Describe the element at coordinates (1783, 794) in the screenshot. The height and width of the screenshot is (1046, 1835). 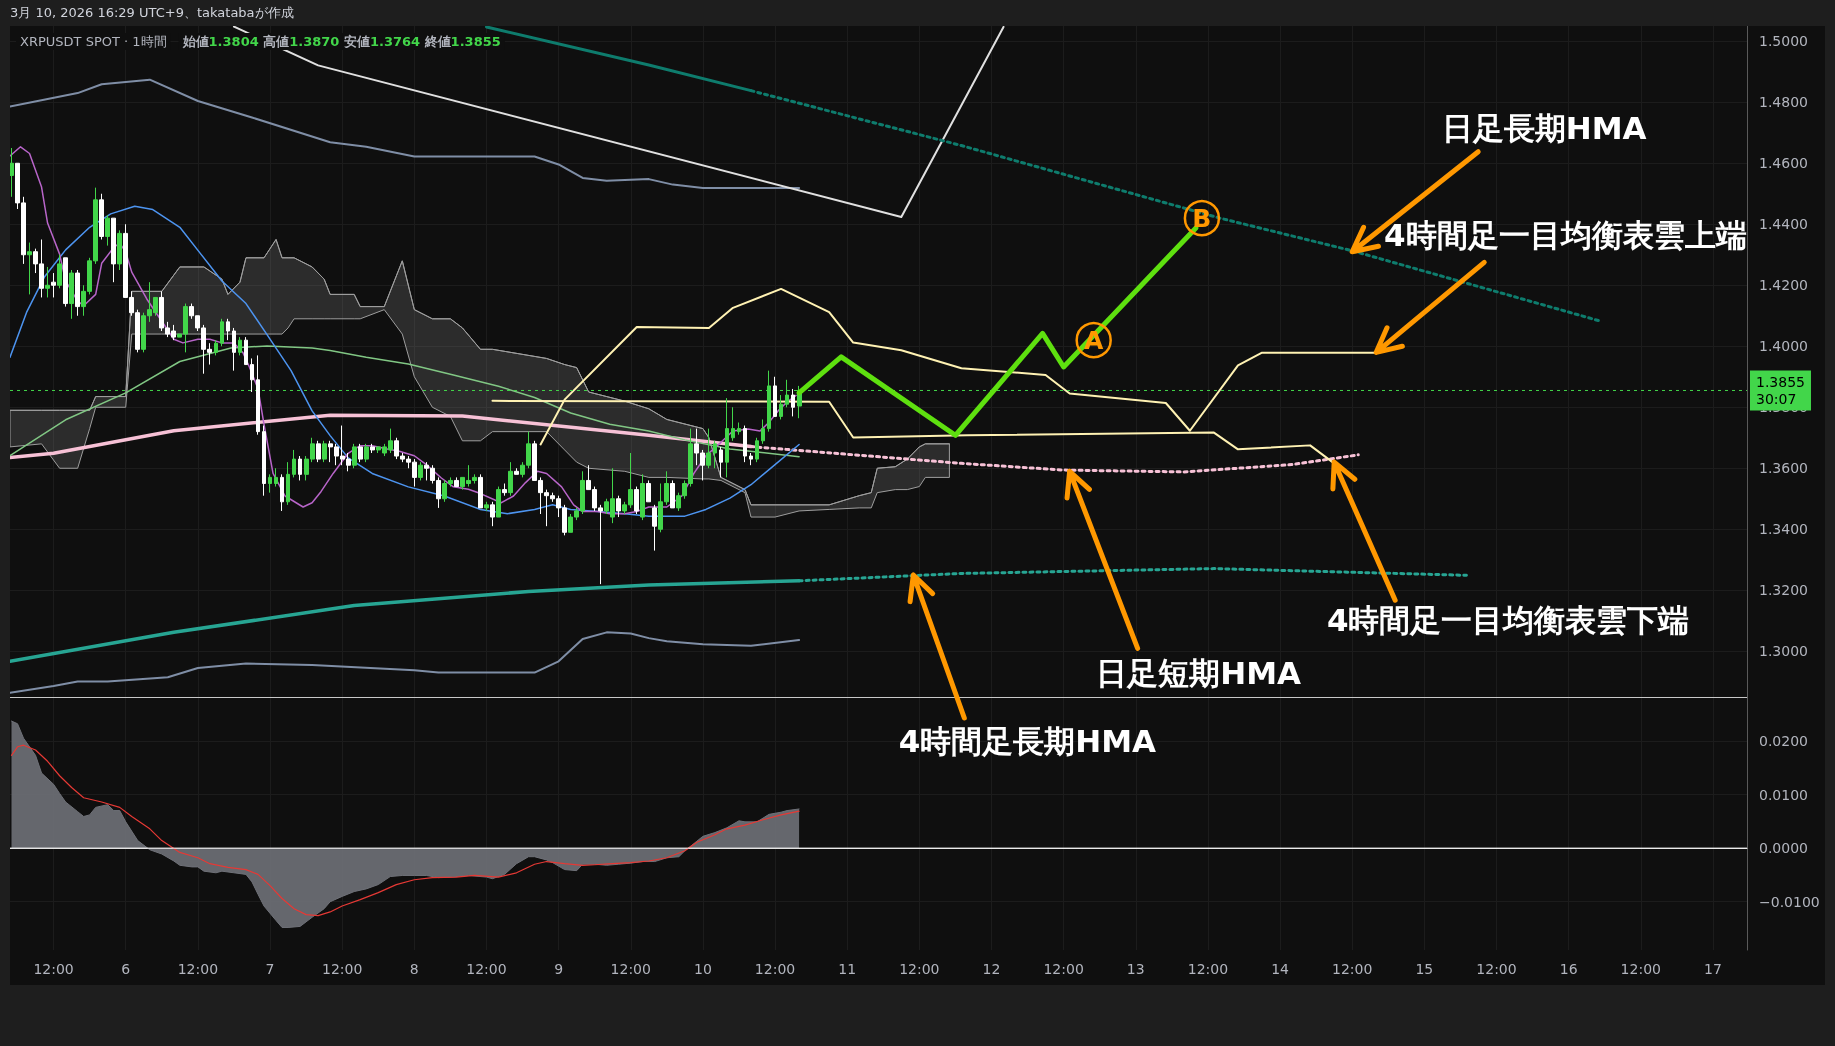
I see `y-tick-label: 0.0100` at that location.